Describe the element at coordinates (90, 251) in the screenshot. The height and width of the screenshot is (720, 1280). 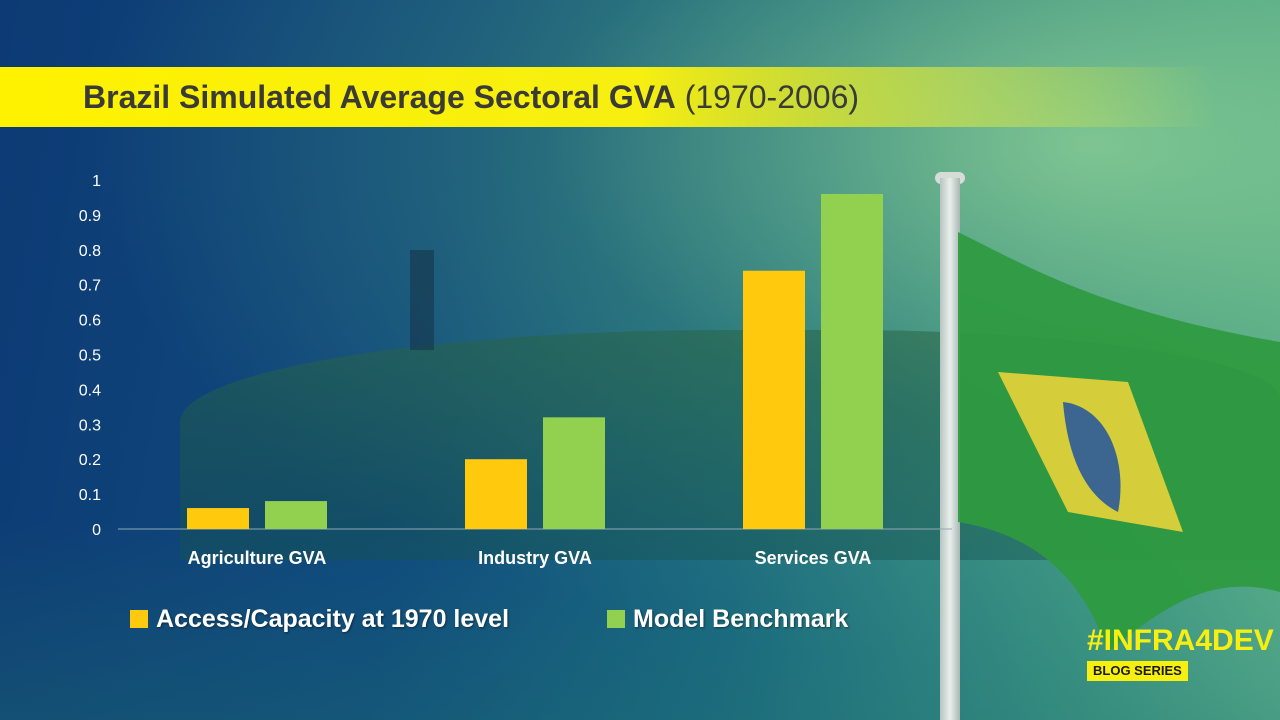
I see `y-tick-label: 0.8` at that location.